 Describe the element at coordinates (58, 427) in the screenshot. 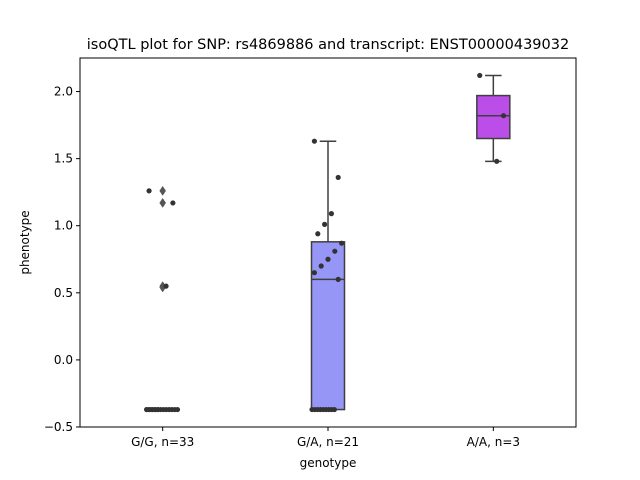

I see `y-tick-label: −0.5` at that location.